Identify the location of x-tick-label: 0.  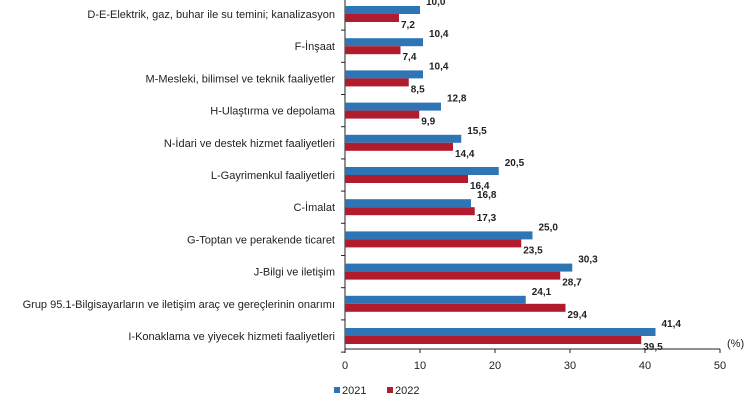
(345, 366).